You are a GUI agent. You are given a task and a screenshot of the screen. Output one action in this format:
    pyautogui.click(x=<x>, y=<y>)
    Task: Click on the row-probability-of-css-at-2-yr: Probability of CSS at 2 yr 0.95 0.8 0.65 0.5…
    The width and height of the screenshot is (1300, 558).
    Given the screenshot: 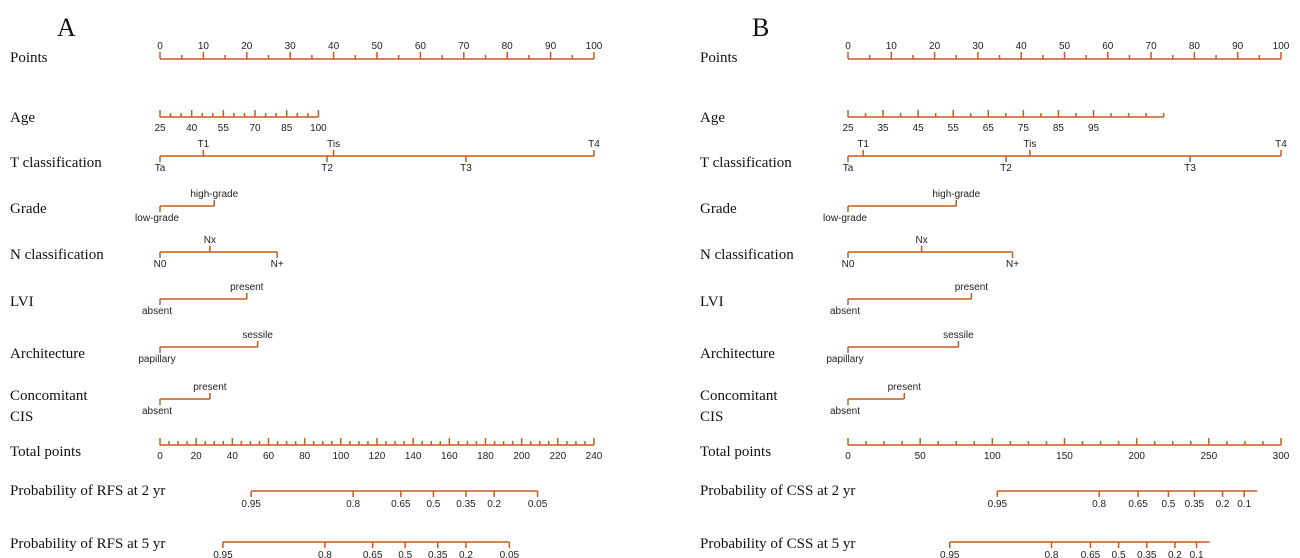 What is the action you would take?
    pyautogui.click(x=979, y=496)
    